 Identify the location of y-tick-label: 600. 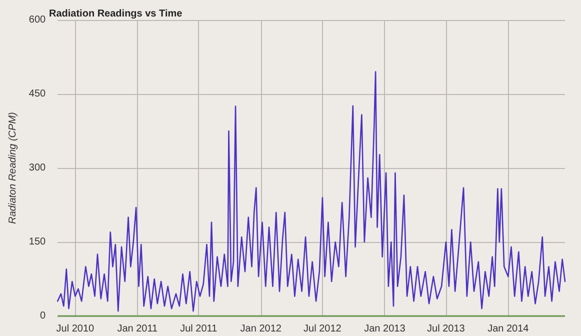
(37, 20).